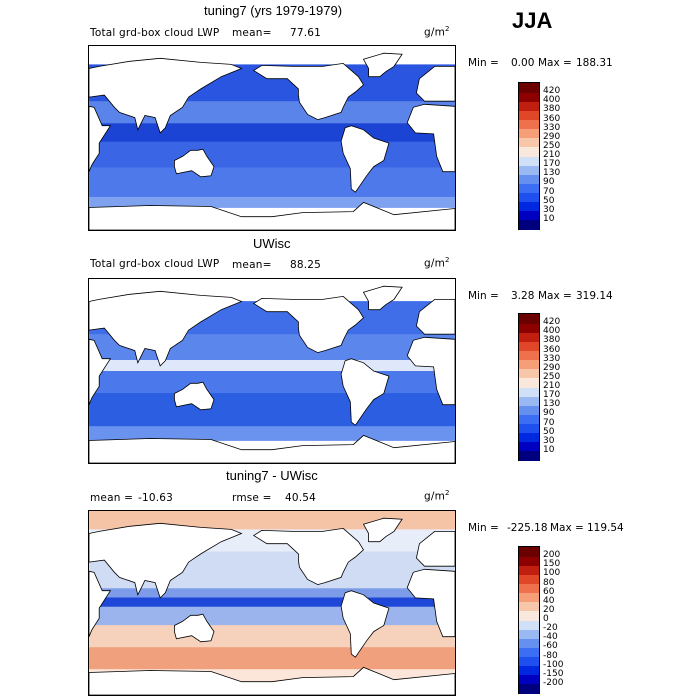  I want to click on panel1-max-label: Max =, so click(555, 63).